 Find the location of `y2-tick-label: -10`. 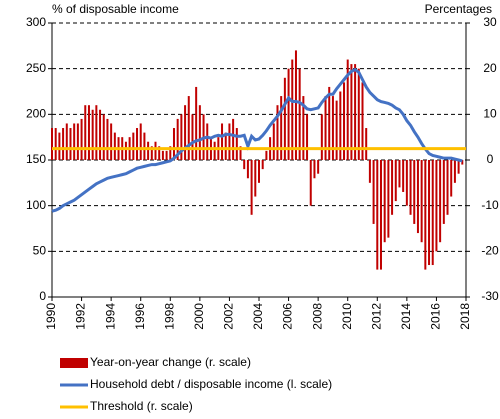

y2-tick-label: -10 is located at coordinates (490, 205).